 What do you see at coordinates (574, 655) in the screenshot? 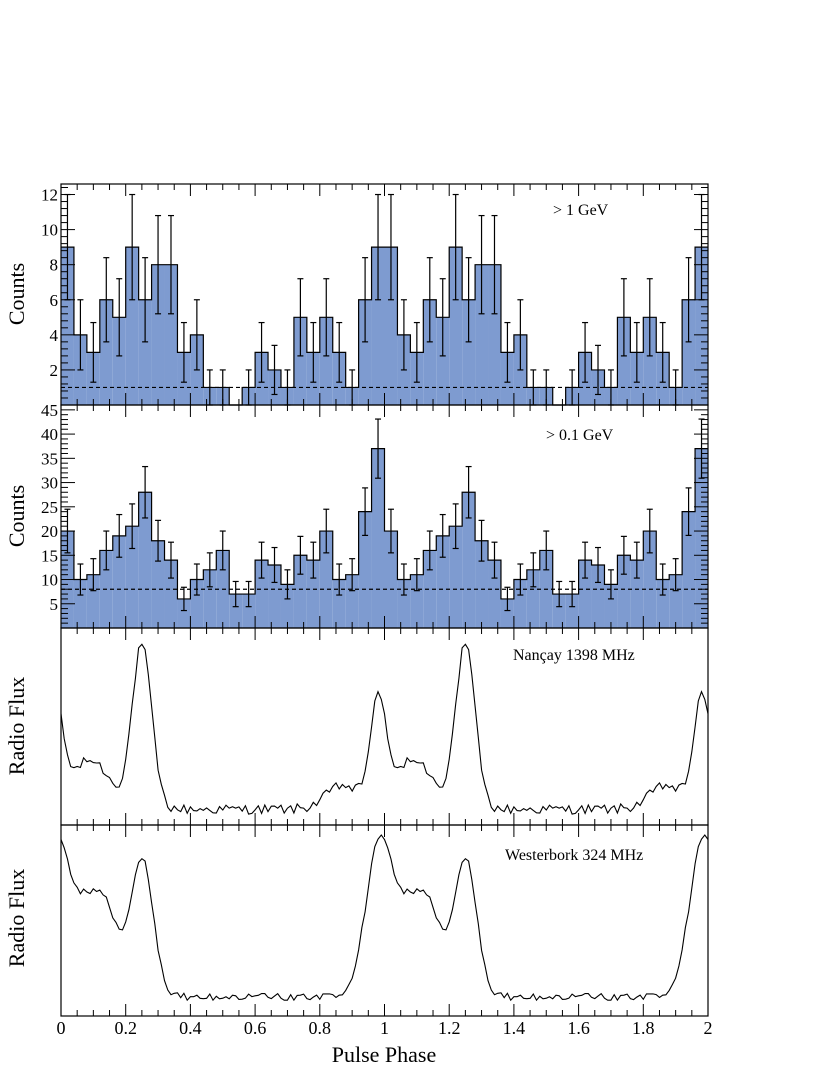
I see `panel-label-radio-nancay: Nançay 1398 MHz` at bounding box center [574, 655].